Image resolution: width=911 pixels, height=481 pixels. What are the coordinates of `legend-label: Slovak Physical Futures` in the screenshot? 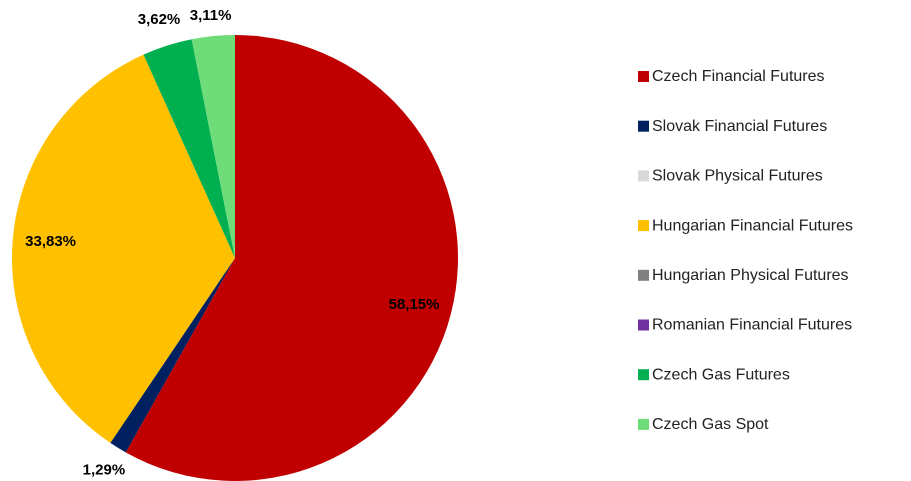 It's located at (737, 176).